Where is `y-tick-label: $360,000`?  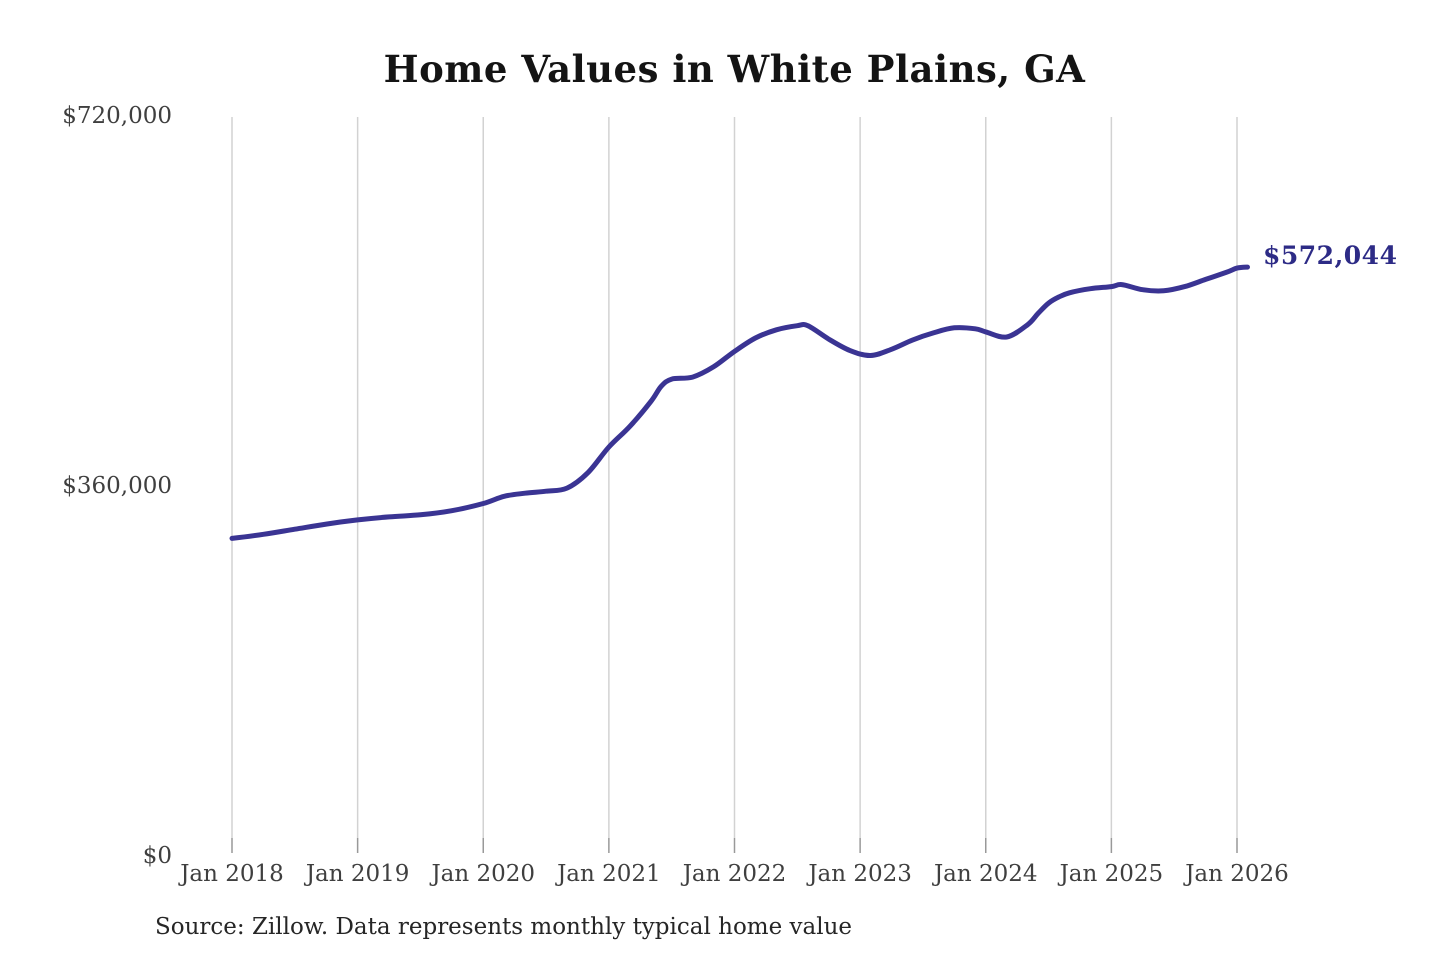 y-tick-label: $360,000 is located at coordinates (117, 486).